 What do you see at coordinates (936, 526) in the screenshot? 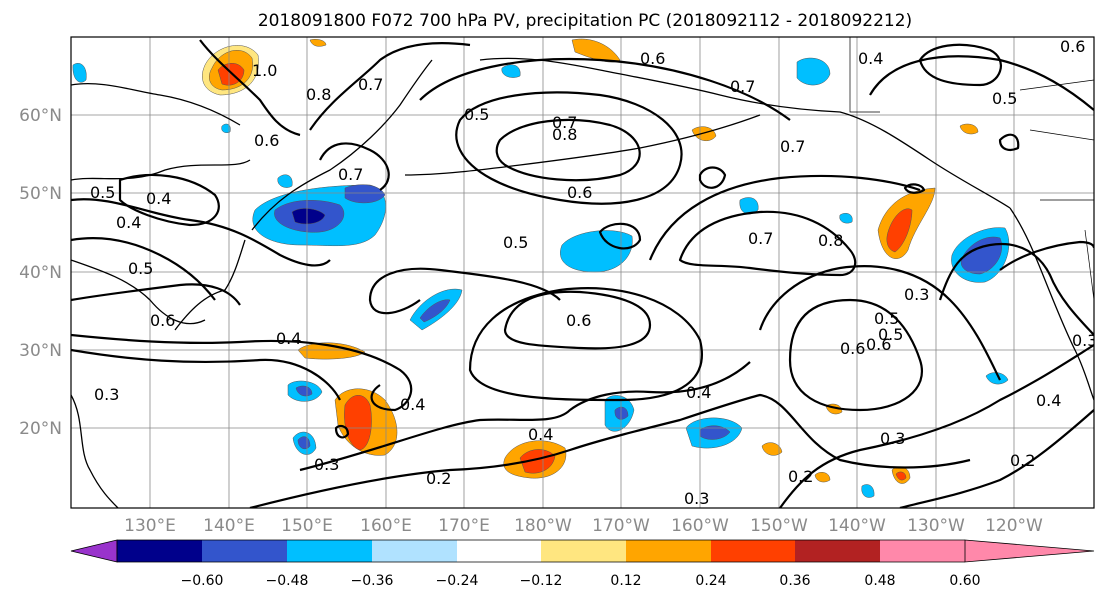
I see `lon-label: 130°W` at bounding box center [936, 526].